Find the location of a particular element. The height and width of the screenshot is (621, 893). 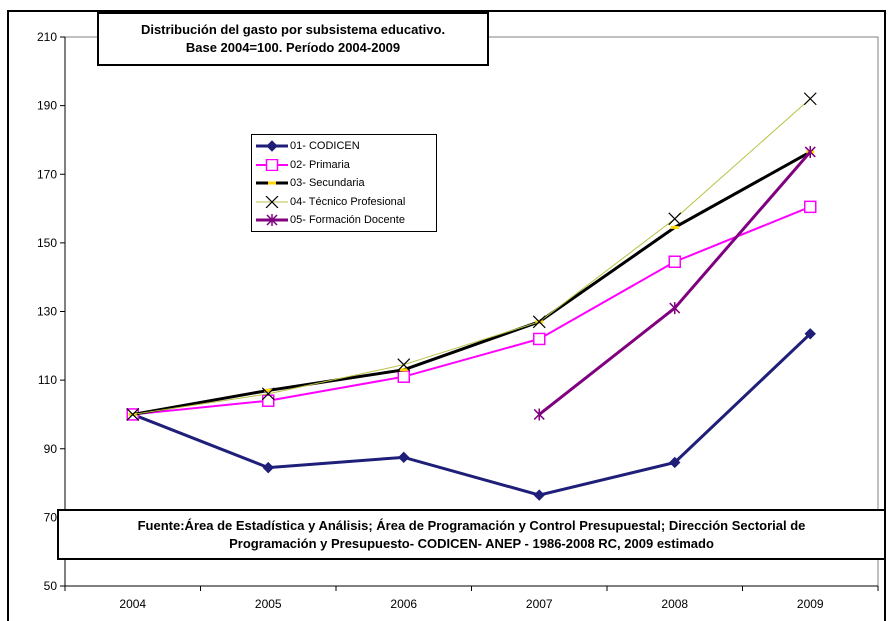

chart-title-line-2: Base 2004=100. Período 2004-2009 is located at coordinates (293, 47).